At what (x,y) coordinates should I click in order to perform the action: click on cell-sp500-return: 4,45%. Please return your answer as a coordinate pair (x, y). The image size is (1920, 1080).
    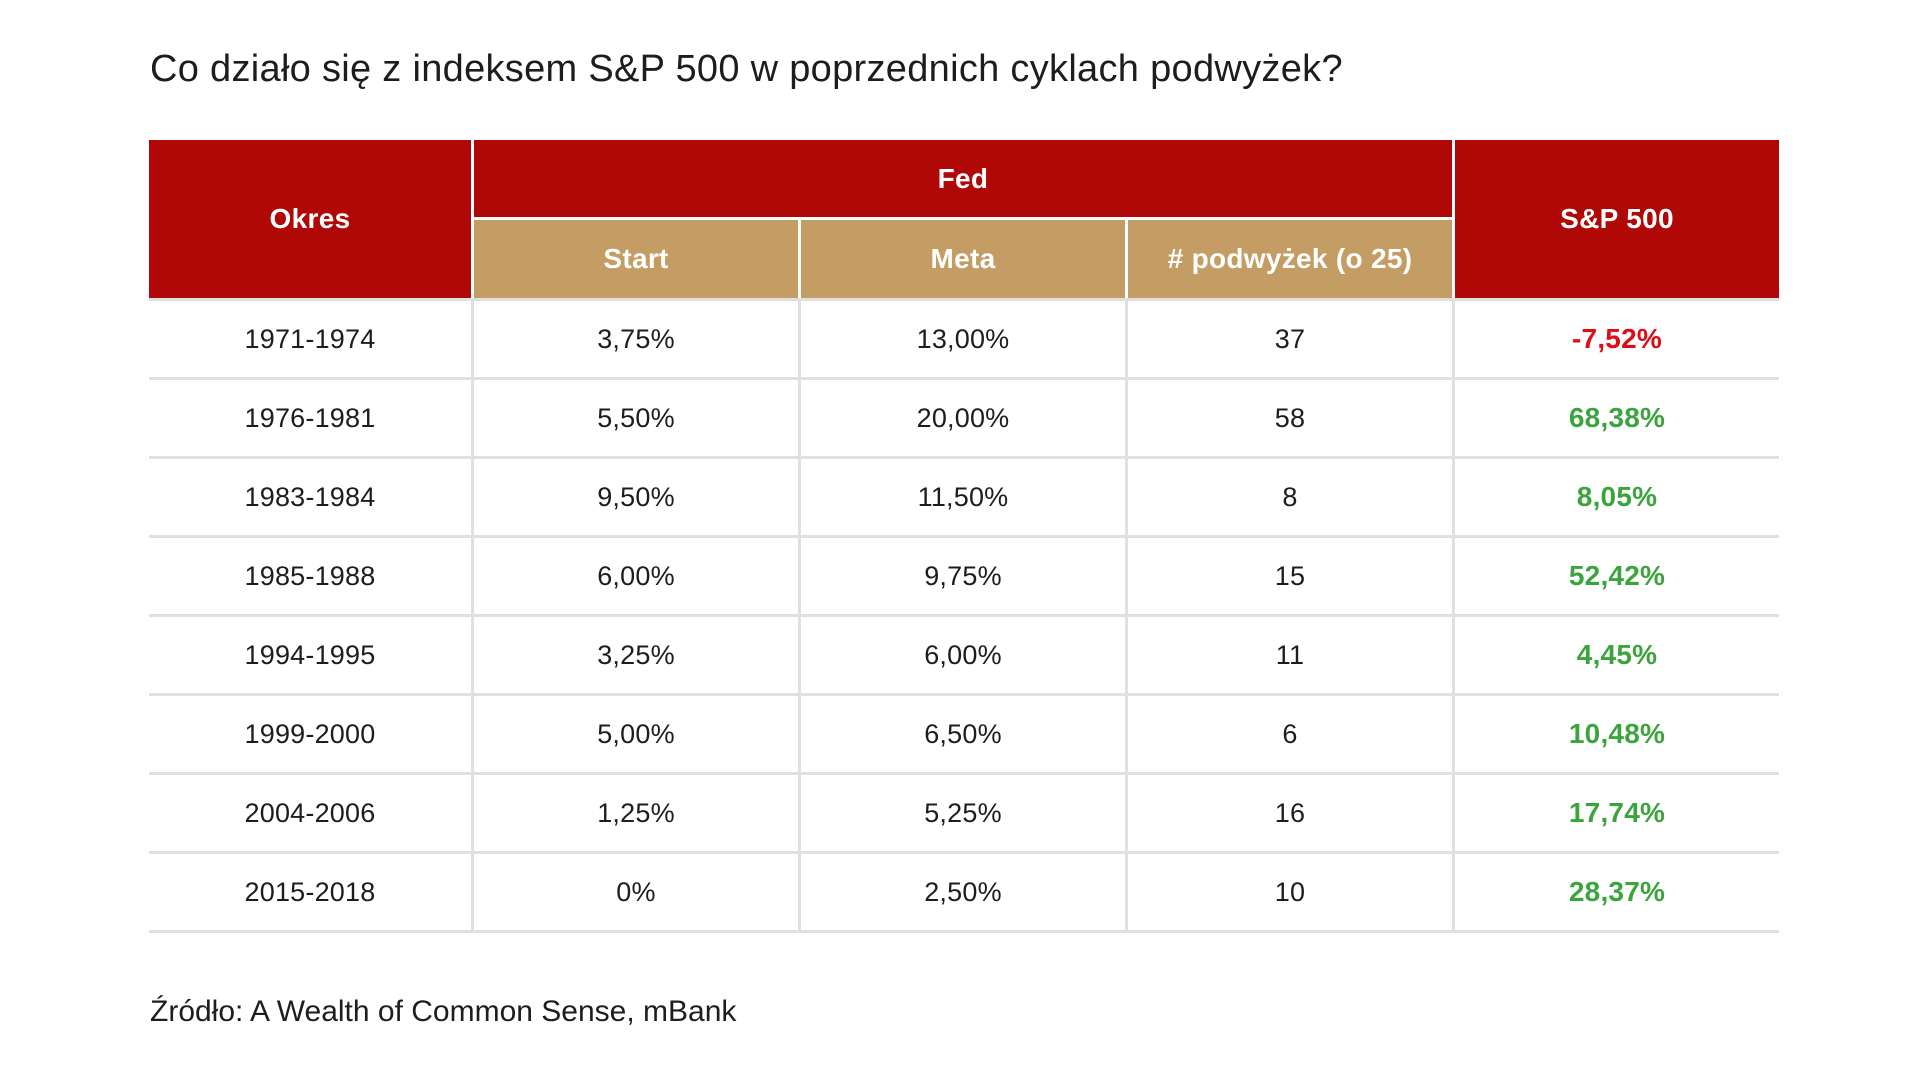
    Looking at the image, I should click on (1617, 655).